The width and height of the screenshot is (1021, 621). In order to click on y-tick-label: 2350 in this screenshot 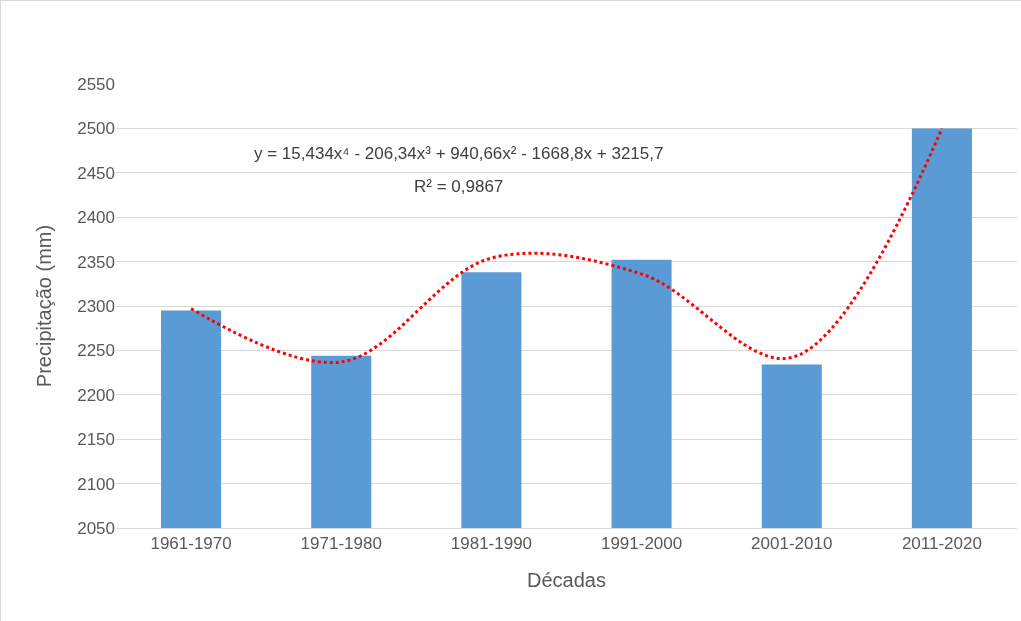, I will do `click(96, 262)`.